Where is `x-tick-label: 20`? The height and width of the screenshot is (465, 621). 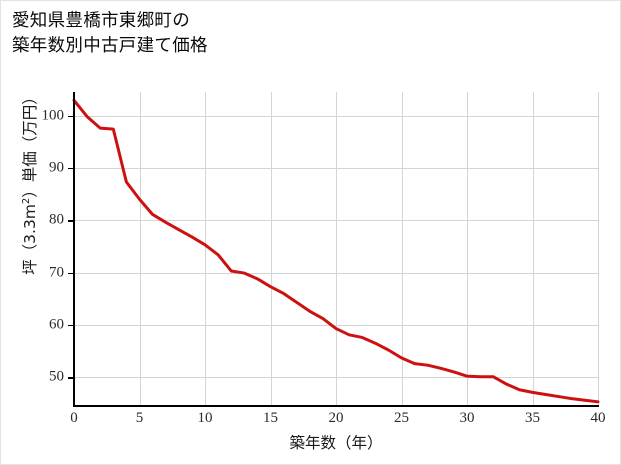
x-tick-label: 20 is located at coordinates (336, 418).